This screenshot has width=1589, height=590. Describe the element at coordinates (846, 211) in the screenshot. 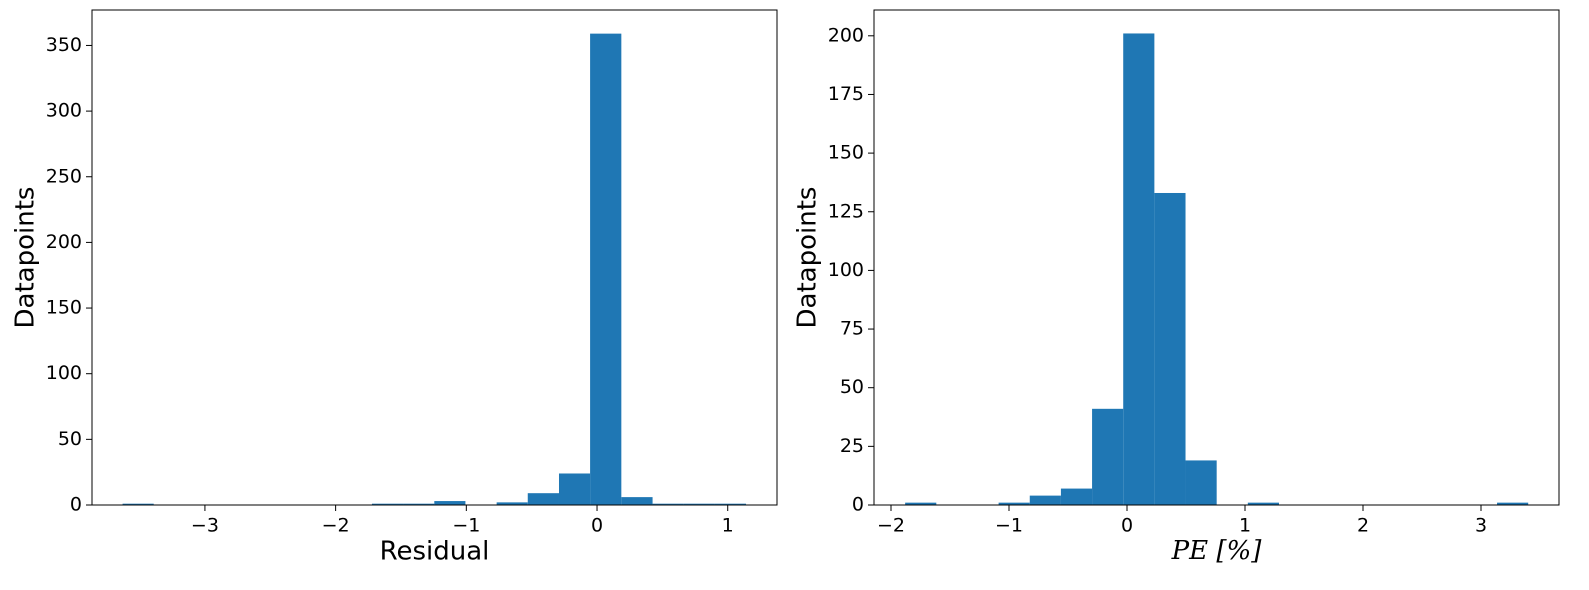

I see `y-tick-label: 125` at that location.